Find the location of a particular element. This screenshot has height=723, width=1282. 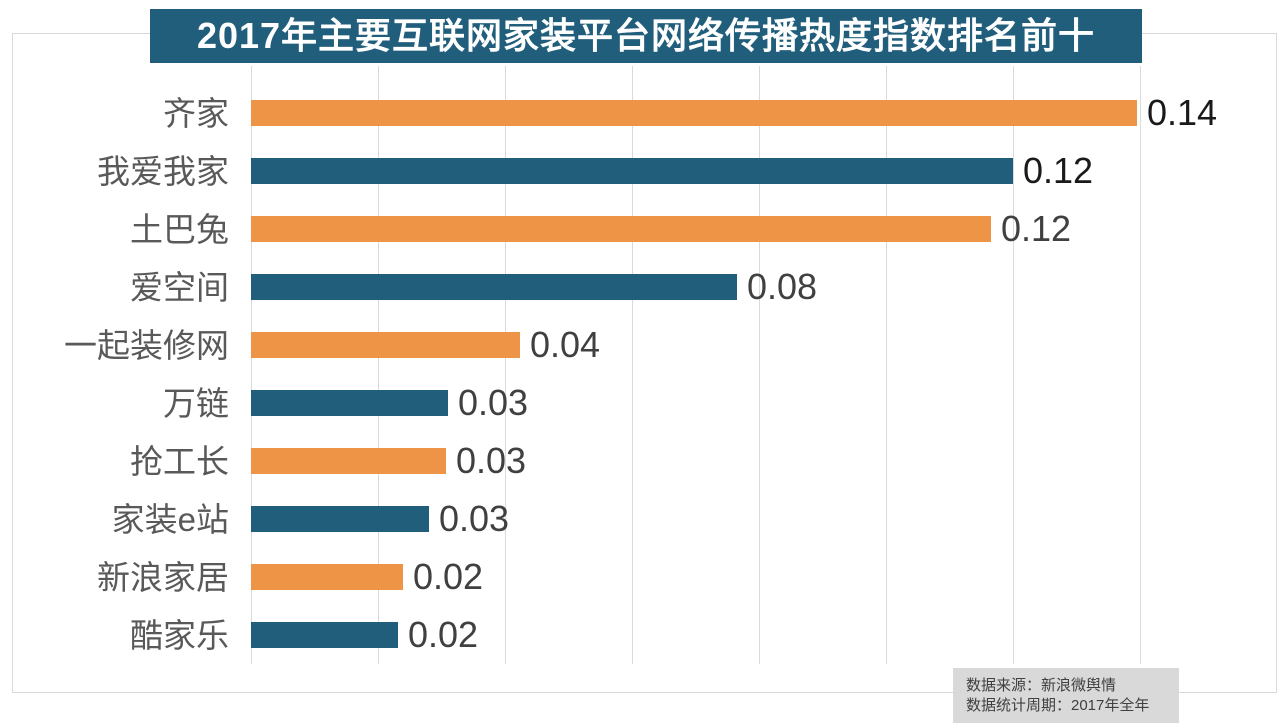

gridline-0.02 is located at coordinates (378, 365).